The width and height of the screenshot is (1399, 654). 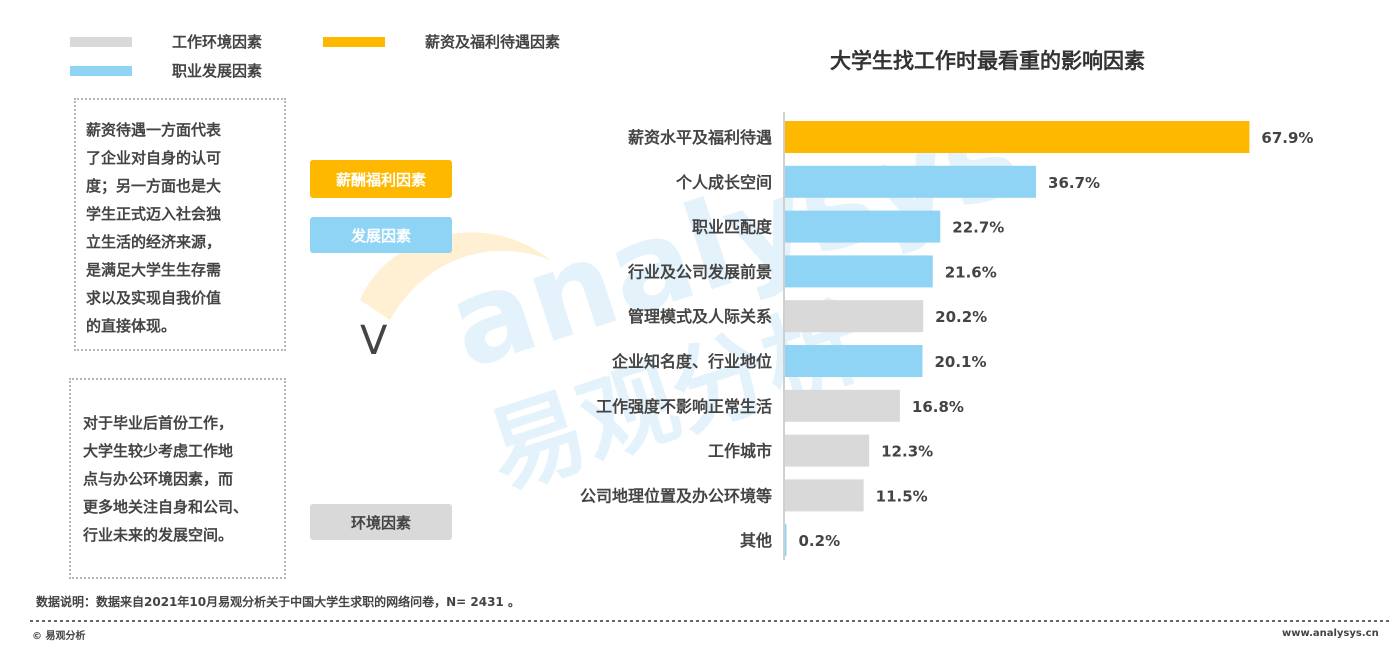 What do you see at coordinates (732, 227) in the screenshot?
I see `category-label: 职业匹配度` at bounding box center [732, 227].